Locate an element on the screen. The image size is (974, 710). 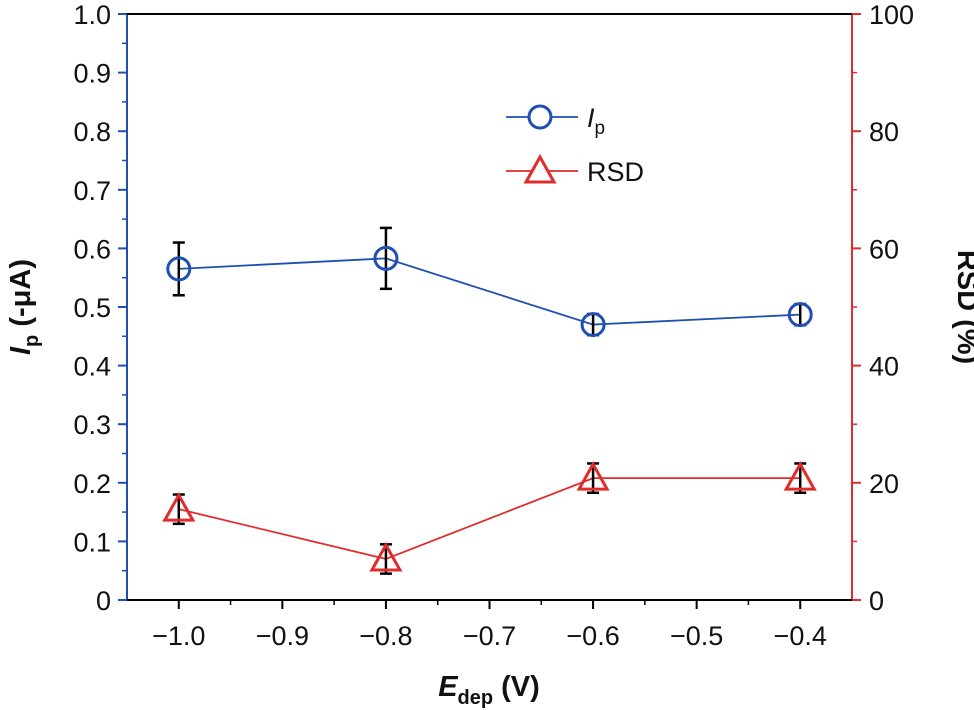
legend-rsd-marker is located at coordinates (540, 168).